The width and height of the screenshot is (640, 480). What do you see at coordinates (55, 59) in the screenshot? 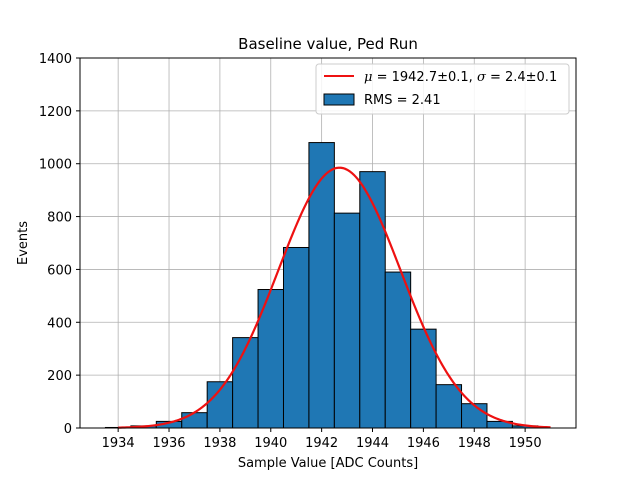
I see `y-tick-label-7: 1400` at bounding box center [55, 59].